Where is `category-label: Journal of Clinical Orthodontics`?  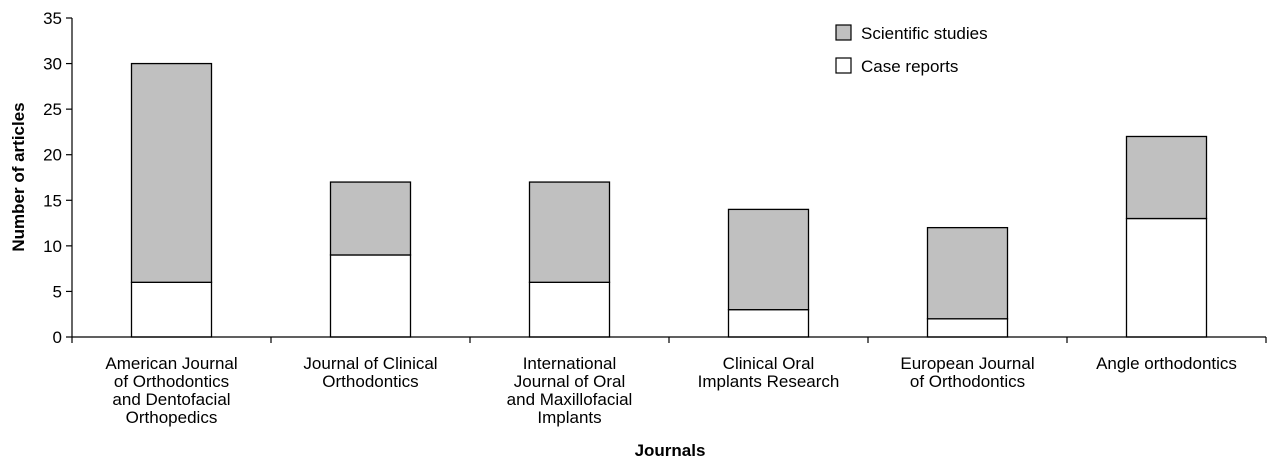
category-label: Journal of Clinical Orthodontics is located at coordinates (370, 372).